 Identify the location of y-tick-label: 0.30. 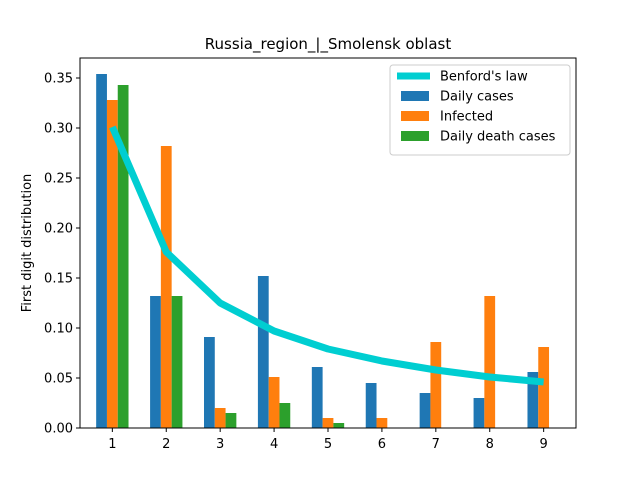
(58, 129).